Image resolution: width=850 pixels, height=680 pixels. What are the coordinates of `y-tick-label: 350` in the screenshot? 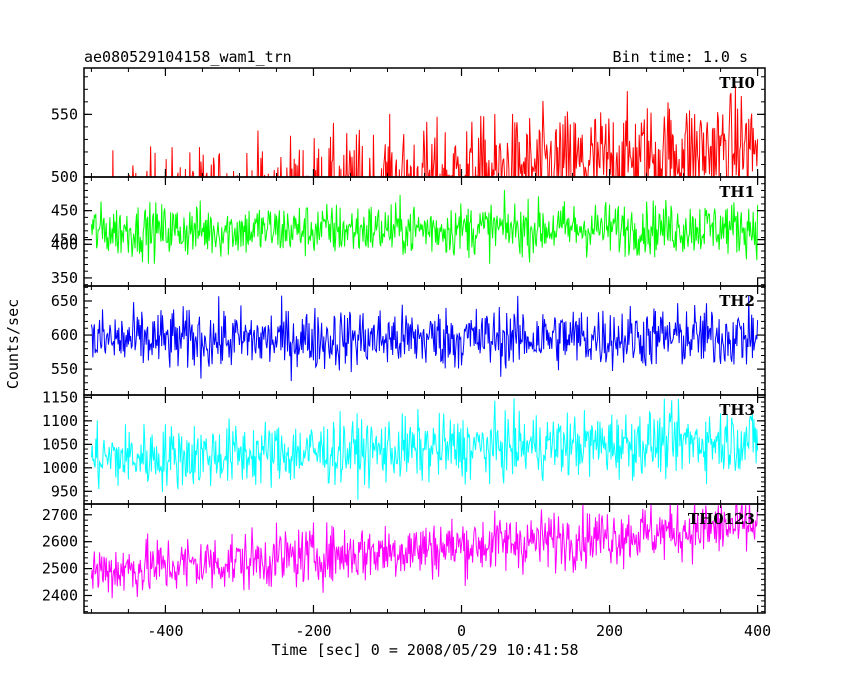 It's located at (64, 278).